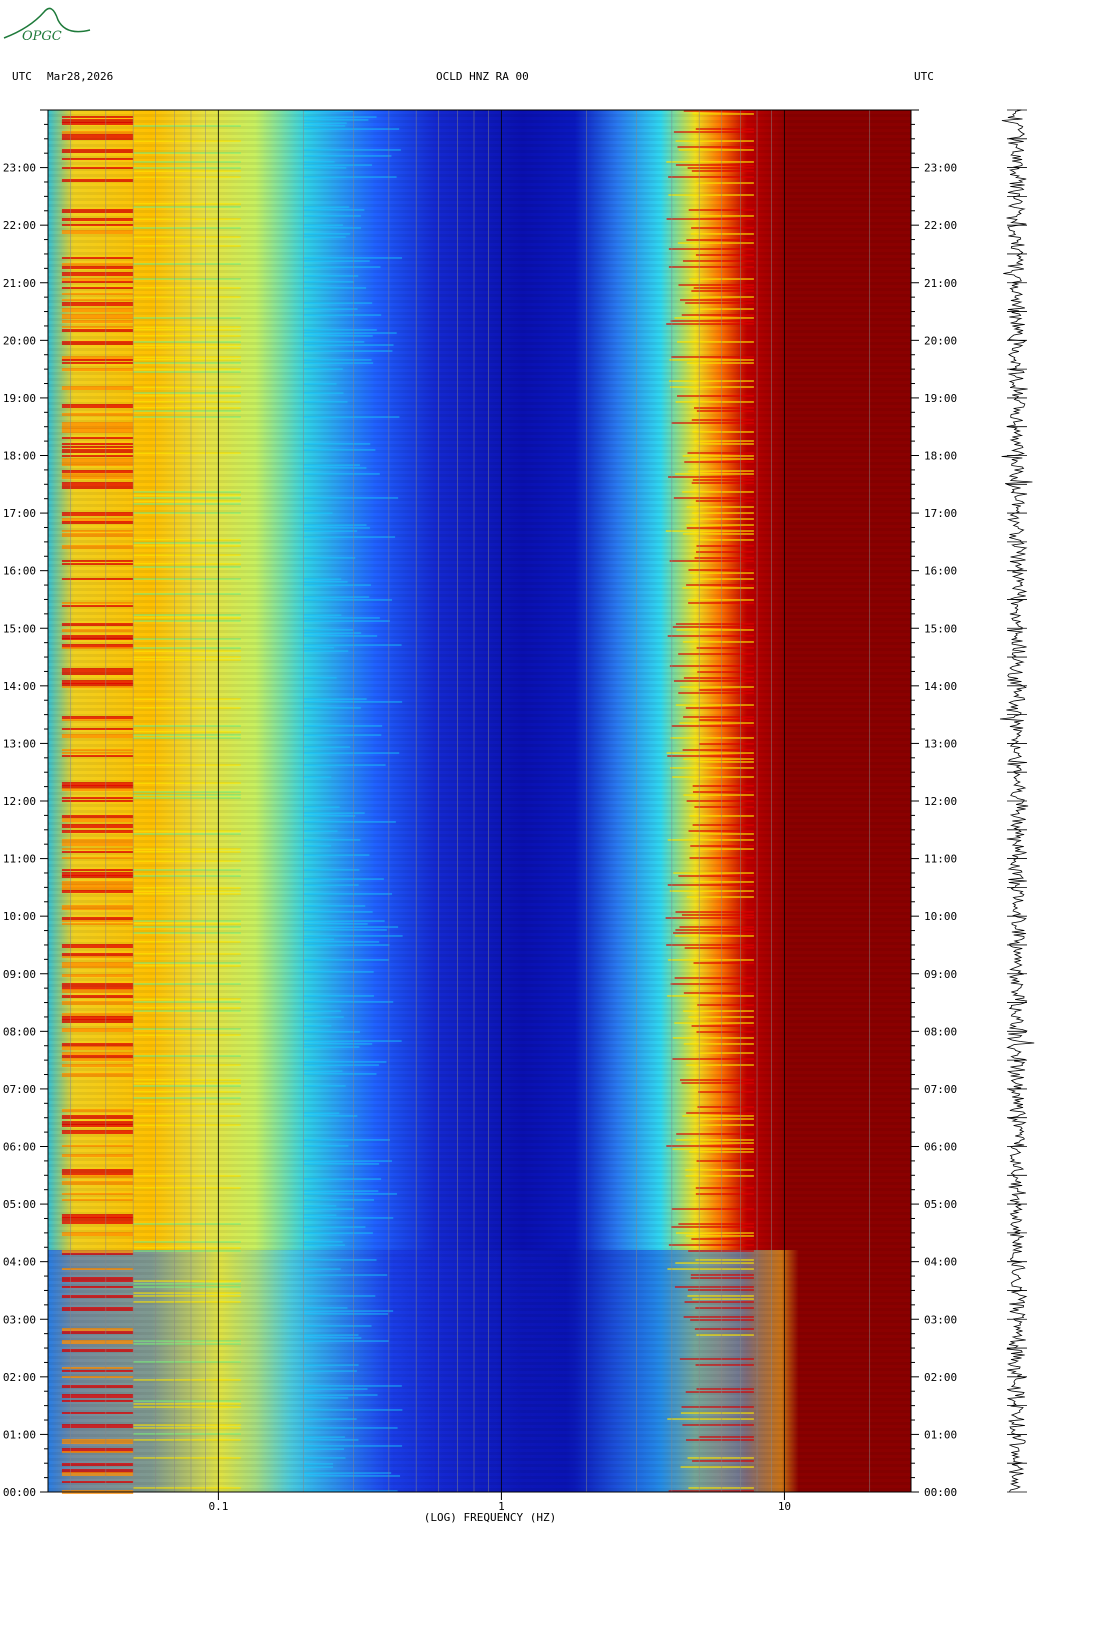  I want to click on x-tick-label: 1, so click(501, 1506).